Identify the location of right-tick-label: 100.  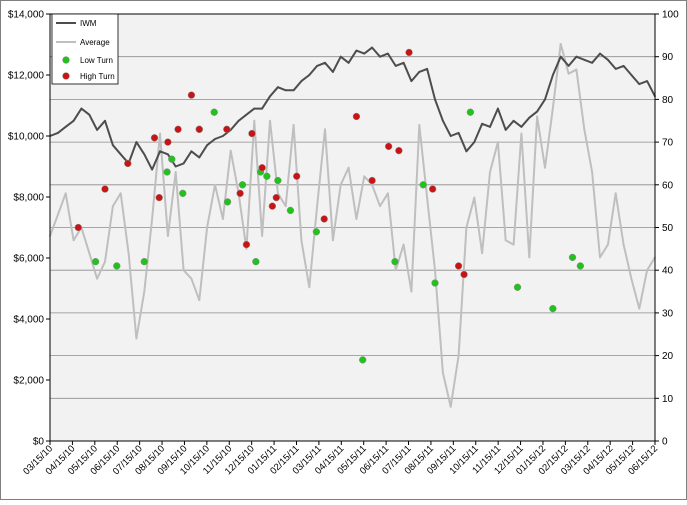
(670, 15).